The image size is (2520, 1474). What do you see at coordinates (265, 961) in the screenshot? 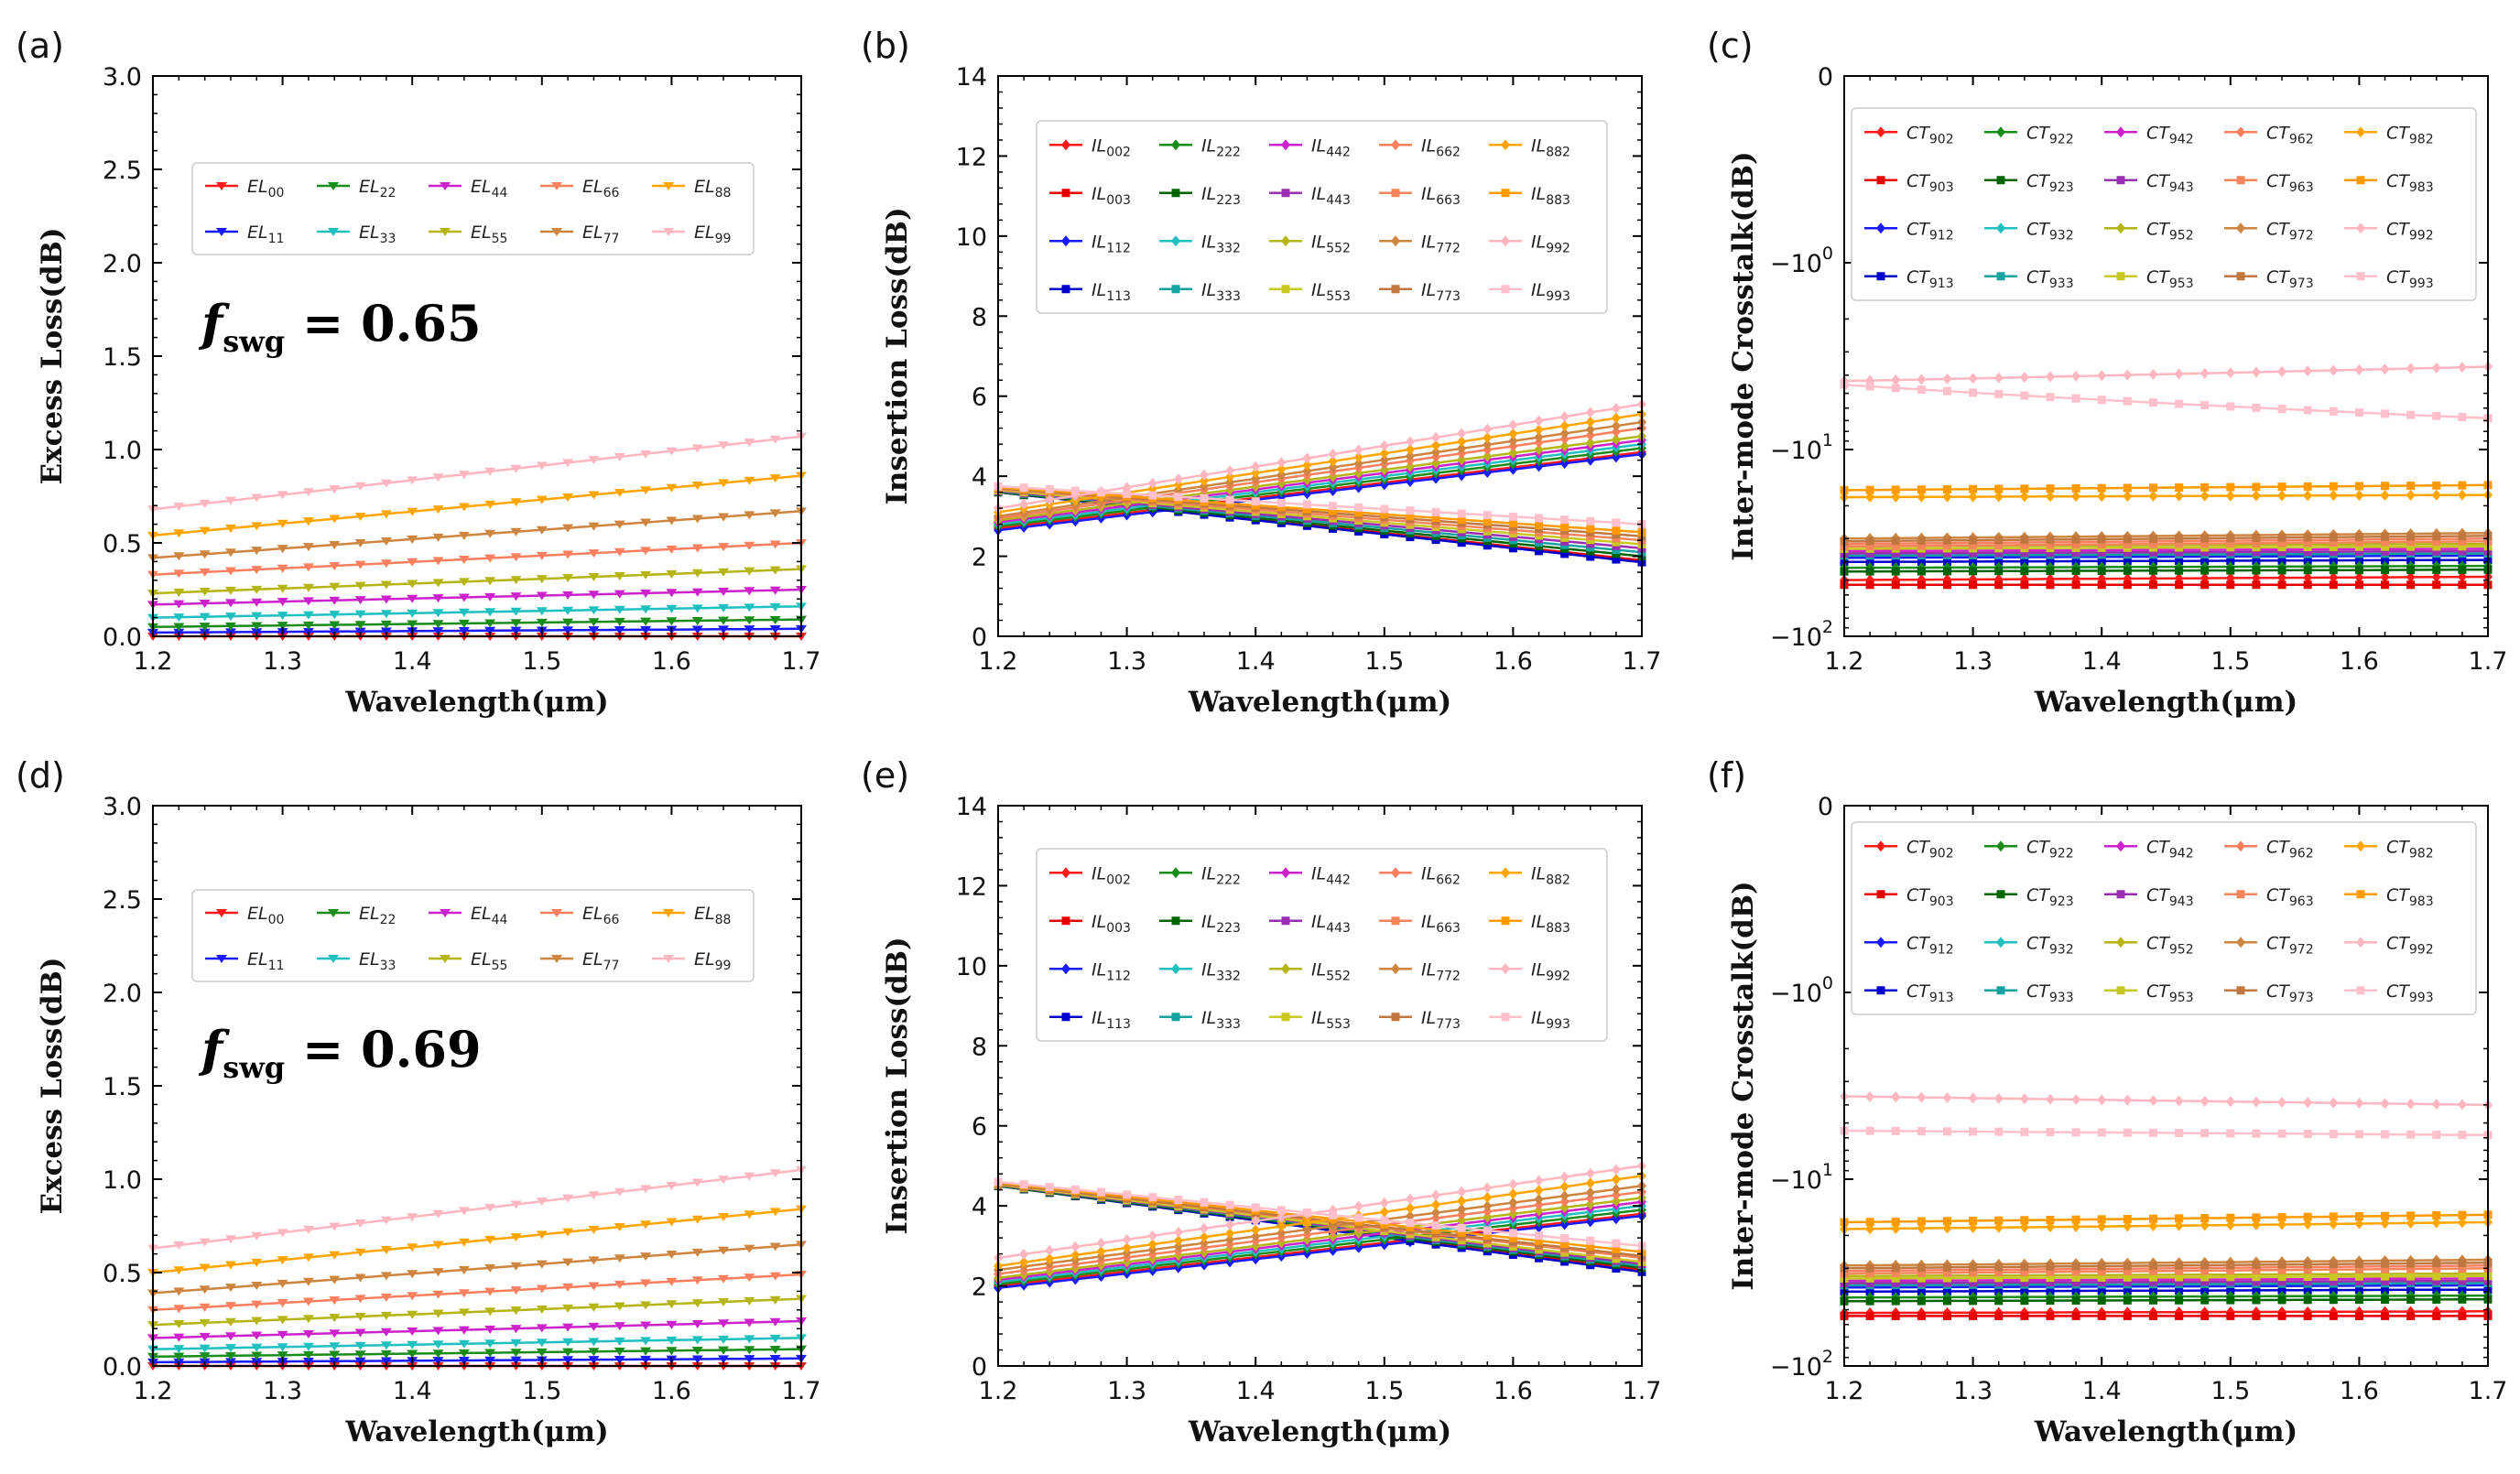
I see `legend-label: EL11` at bounding box center [265, 961].